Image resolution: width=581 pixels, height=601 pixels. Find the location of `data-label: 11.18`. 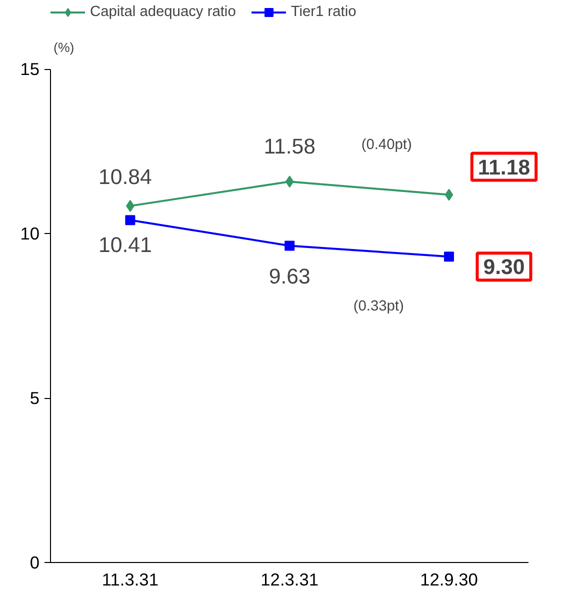

data-label: 11.18 is located at coordinates (504, 167).